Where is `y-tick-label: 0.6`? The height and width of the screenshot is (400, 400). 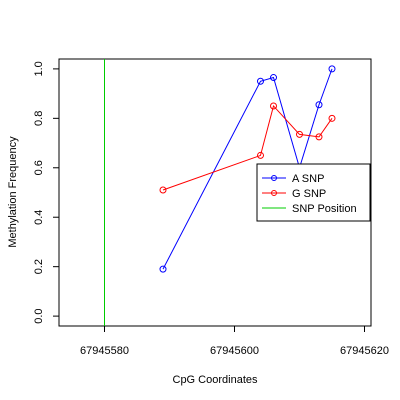 y-tick-label: 0.6 is located at coordinates (39, 167).